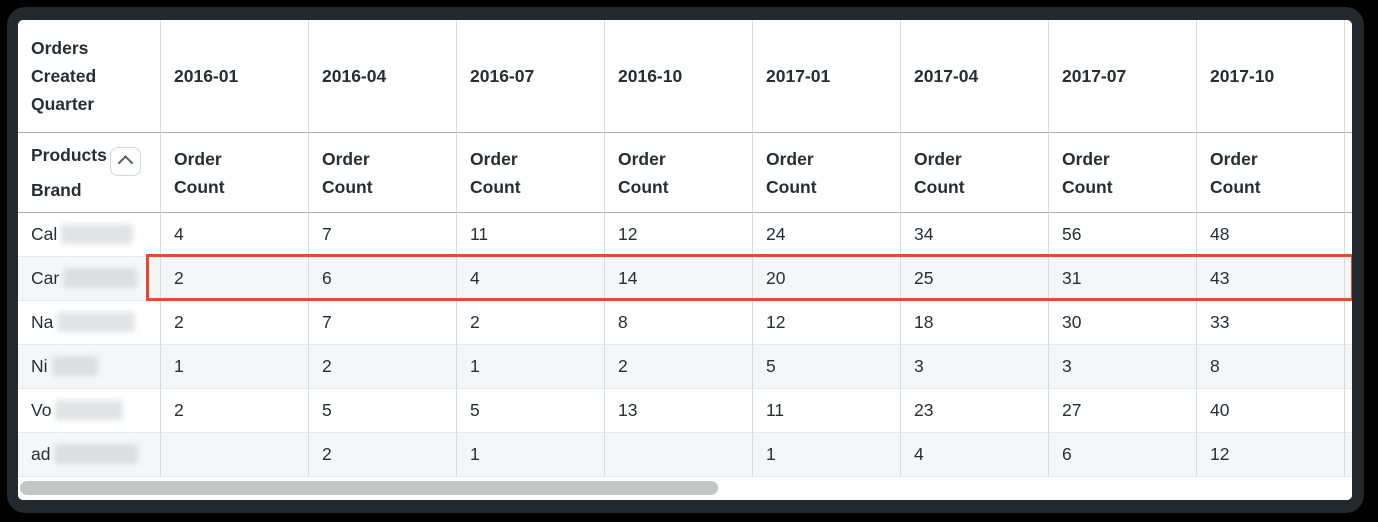  Describe the element at coordinates (1348, 235) in the screenshot. I see `clipped-cell` at that location.